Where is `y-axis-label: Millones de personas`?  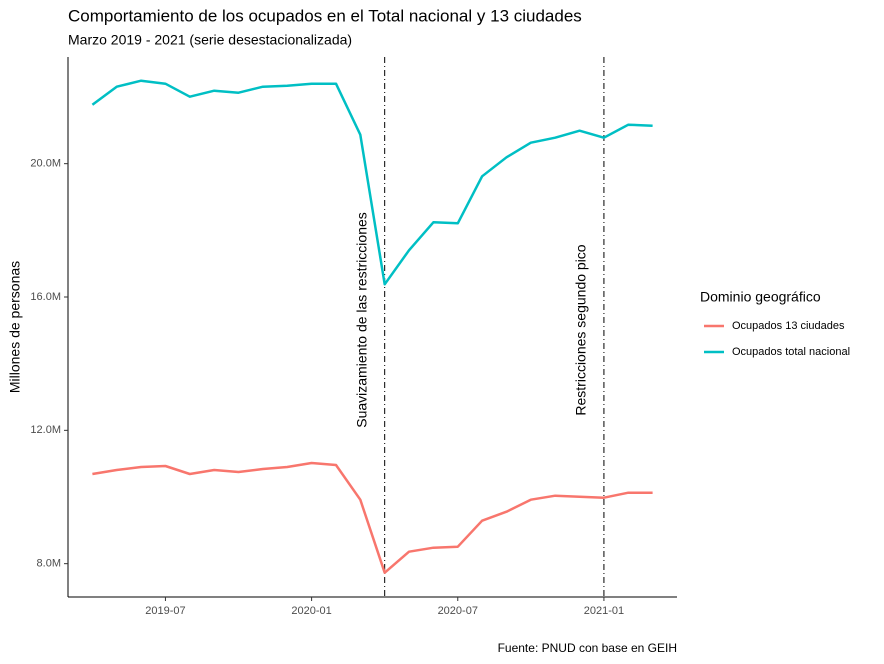
y-axis-label: Millones de personas is located at coordinates (15, 327).